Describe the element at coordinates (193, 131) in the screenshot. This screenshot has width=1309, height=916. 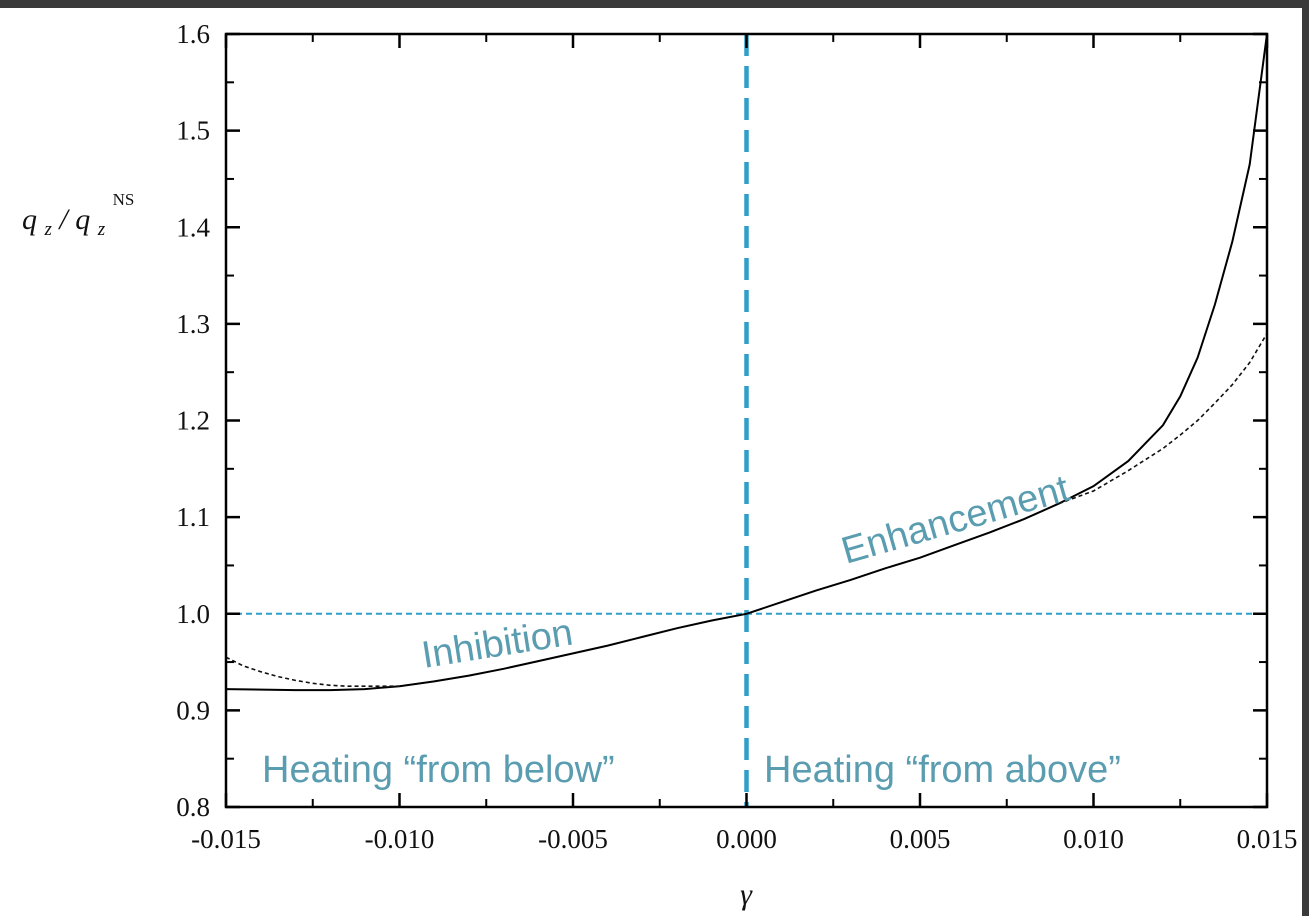
I see `y-tick-label: 1.5` at that location.